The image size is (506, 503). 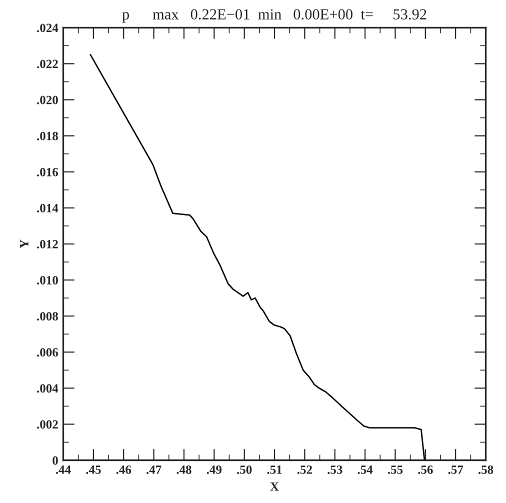 What do you see at coordinates (47, 280) in the screenshot?
I see `y-tick-label: .010` at bounding box center [47, 280].